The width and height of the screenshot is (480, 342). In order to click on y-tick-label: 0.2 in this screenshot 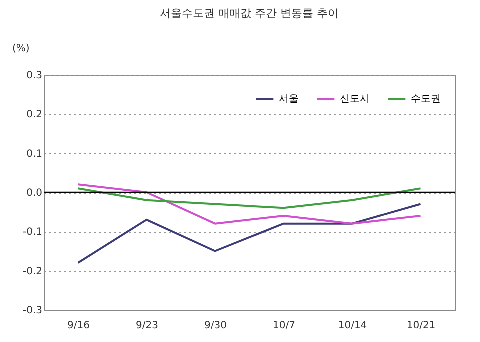, I will do `click(34, 115)`.